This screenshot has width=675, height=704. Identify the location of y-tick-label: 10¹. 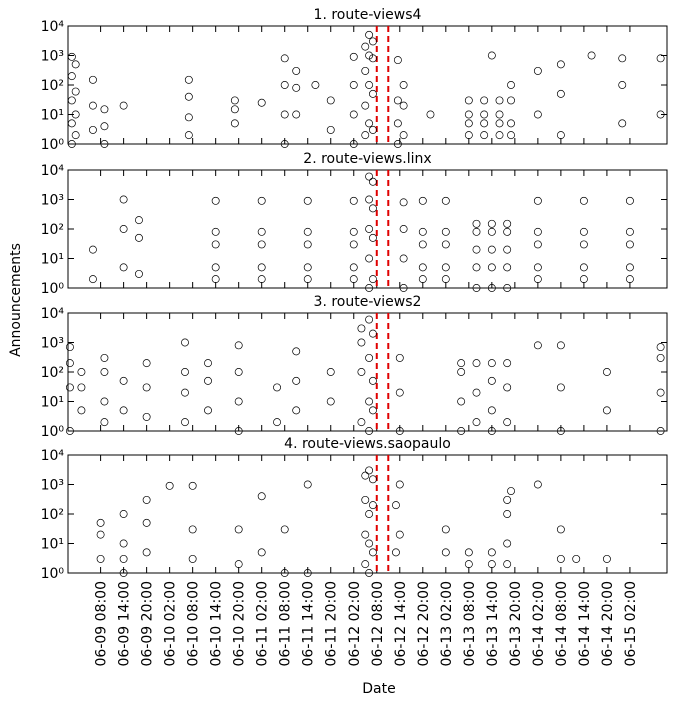
(52, 260).